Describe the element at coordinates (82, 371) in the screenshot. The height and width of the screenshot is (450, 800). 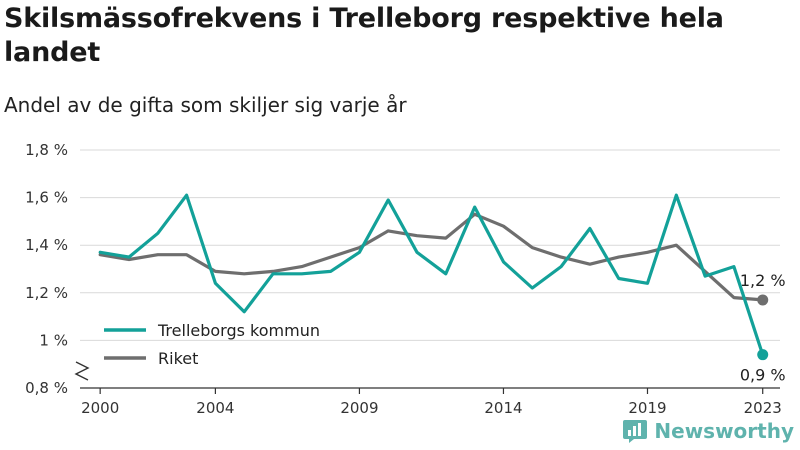
I see `axis-break-icon` at that location.